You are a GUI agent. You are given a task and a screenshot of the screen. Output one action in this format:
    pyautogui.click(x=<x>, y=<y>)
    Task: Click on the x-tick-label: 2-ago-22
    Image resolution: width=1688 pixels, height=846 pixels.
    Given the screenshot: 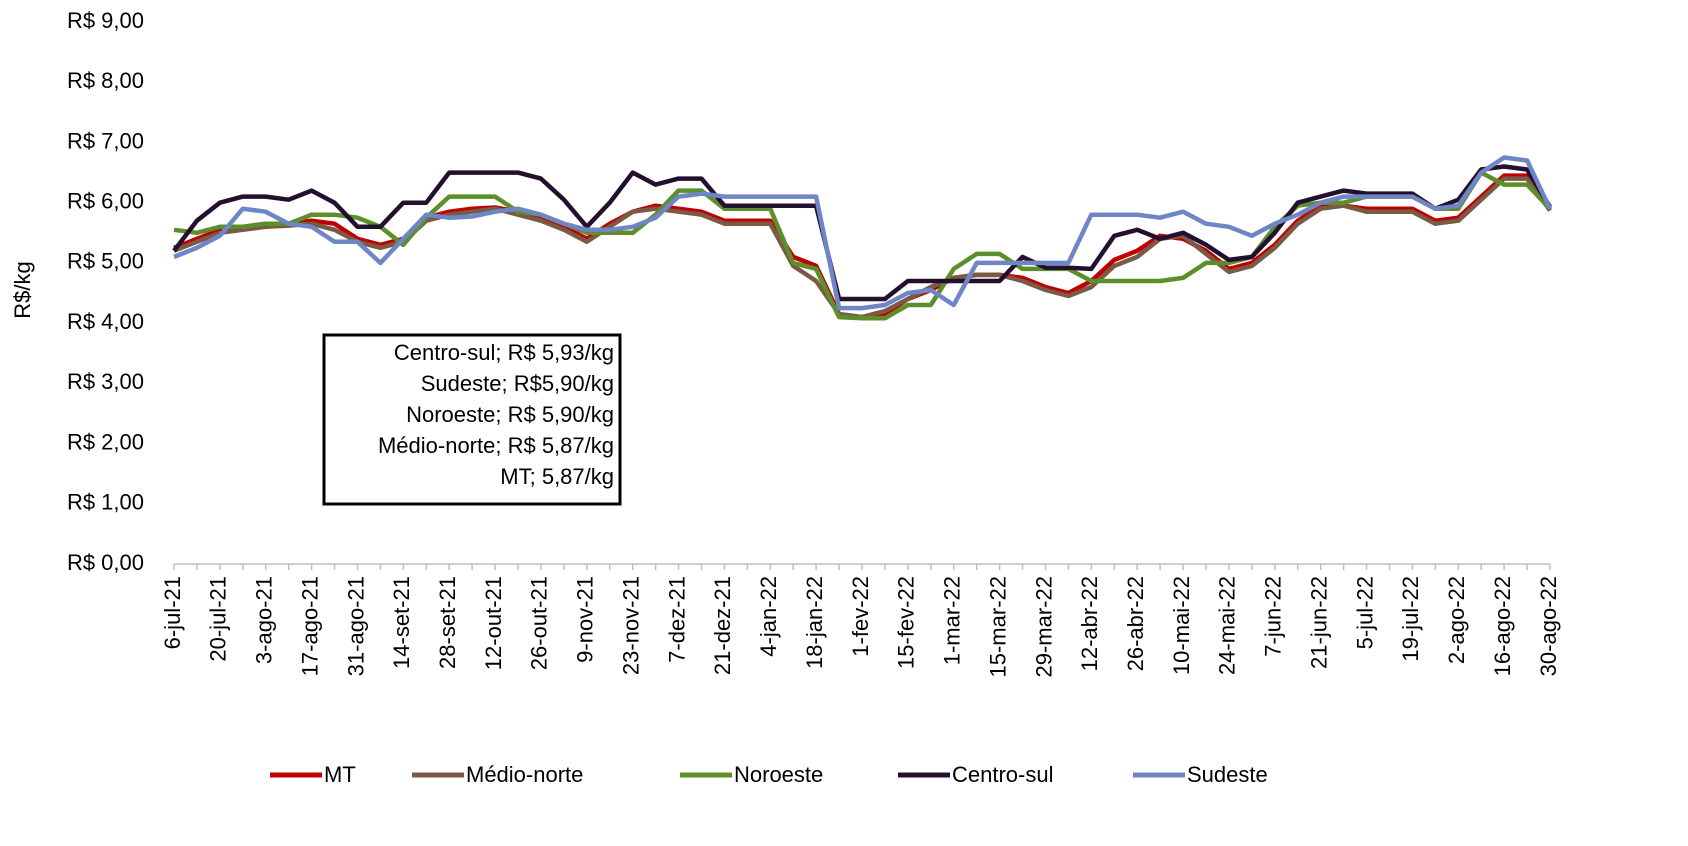 What is the action you would take?
    pyautogui.click(x=1456, y=620)
    